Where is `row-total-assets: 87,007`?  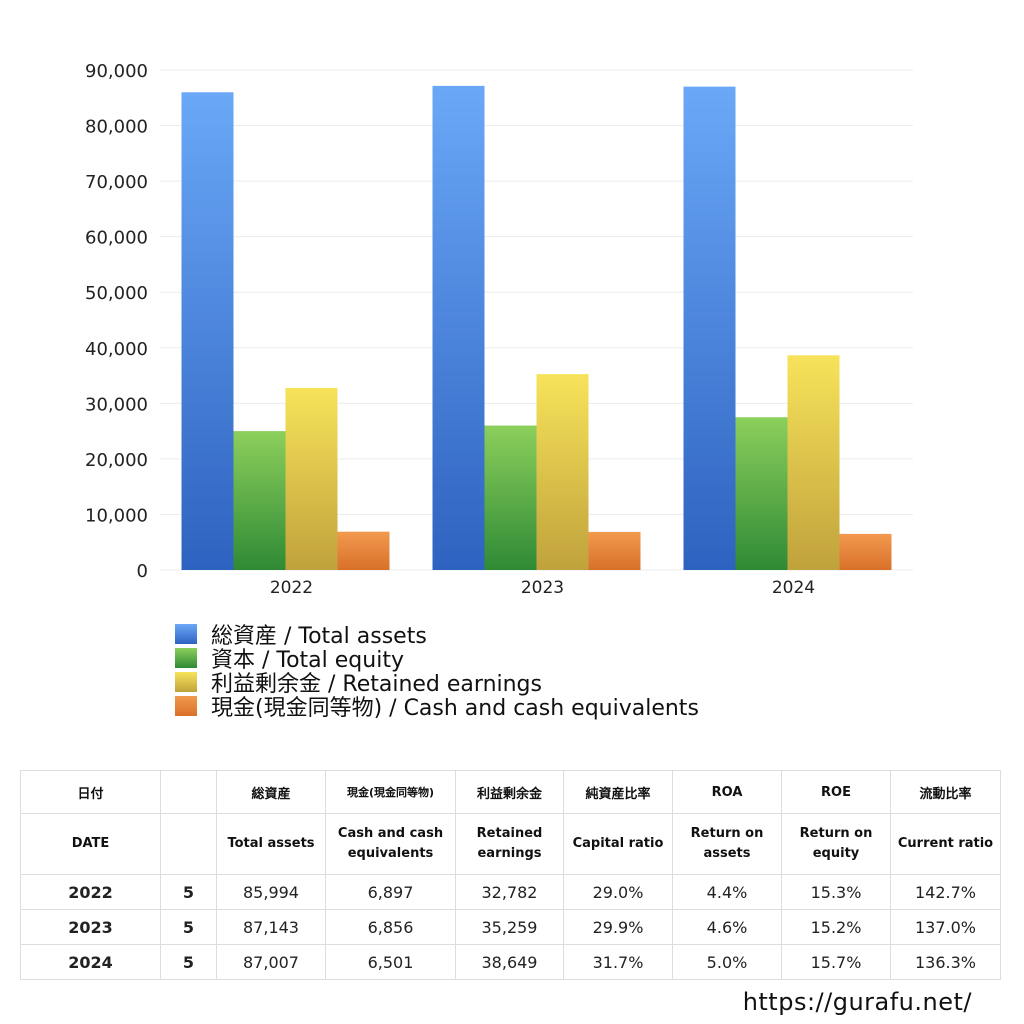
row-total-assets: 87,007 is located at coordinates (271, 962).